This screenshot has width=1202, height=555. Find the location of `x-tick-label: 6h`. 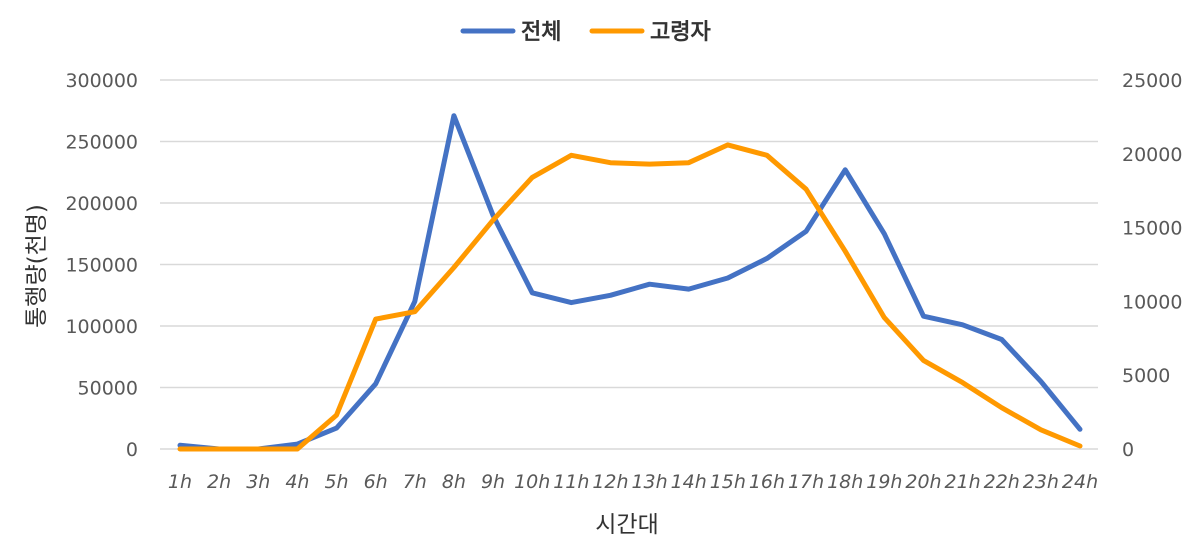

x-tick-label: 6h is located at coordinates (376, 482).